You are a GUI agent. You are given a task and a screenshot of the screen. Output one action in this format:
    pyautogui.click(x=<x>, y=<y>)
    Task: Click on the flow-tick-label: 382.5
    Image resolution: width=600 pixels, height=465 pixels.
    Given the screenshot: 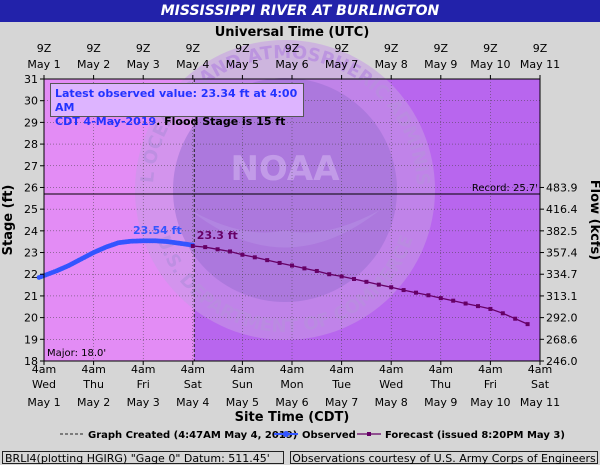 What is the action you would take?
    pyautogui.click(x=562, y=231)
    